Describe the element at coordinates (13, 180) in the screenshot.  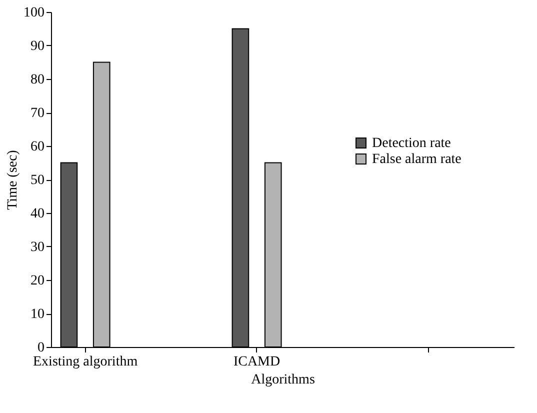
I see `y-axis-title: Time (sec)` at that location.